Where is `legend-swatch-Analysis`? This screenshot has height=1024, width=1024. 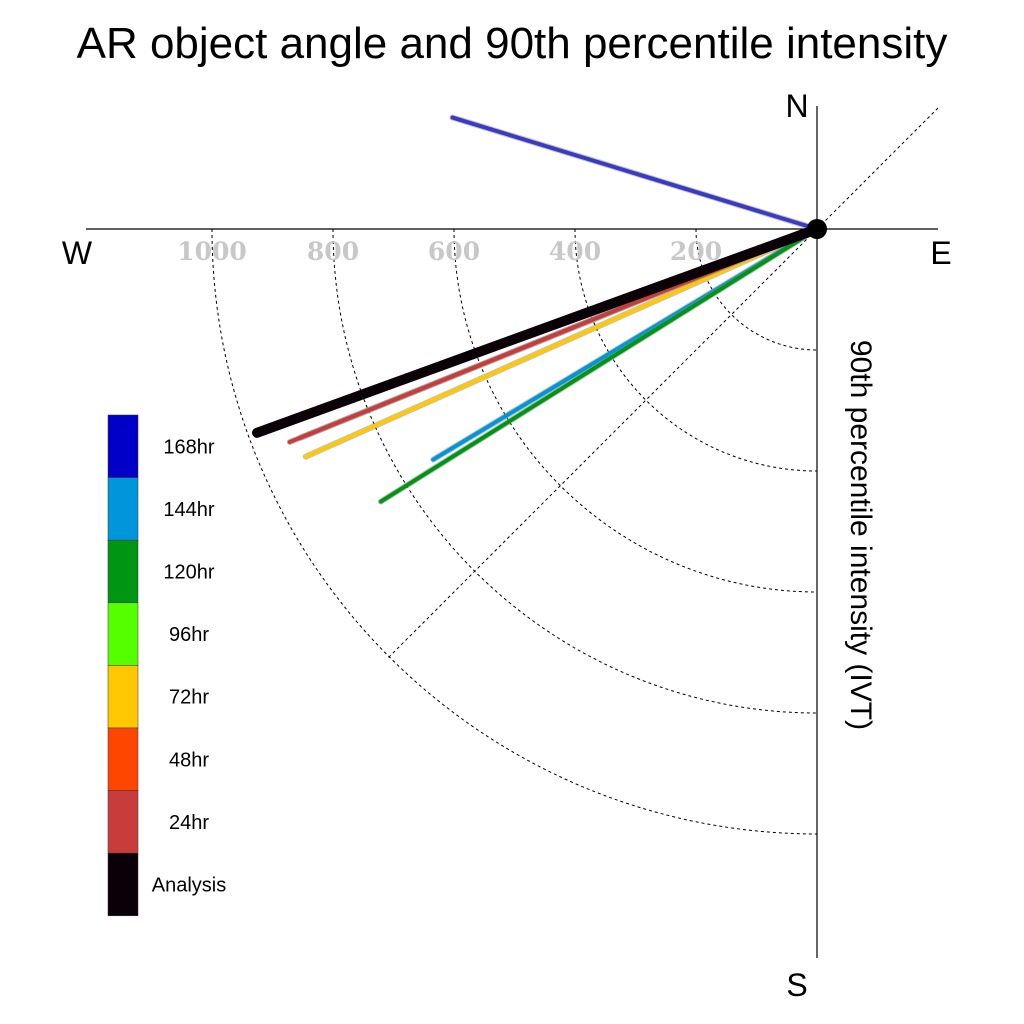
legend-swatch-Analysis is located at coordinates (123, 884).